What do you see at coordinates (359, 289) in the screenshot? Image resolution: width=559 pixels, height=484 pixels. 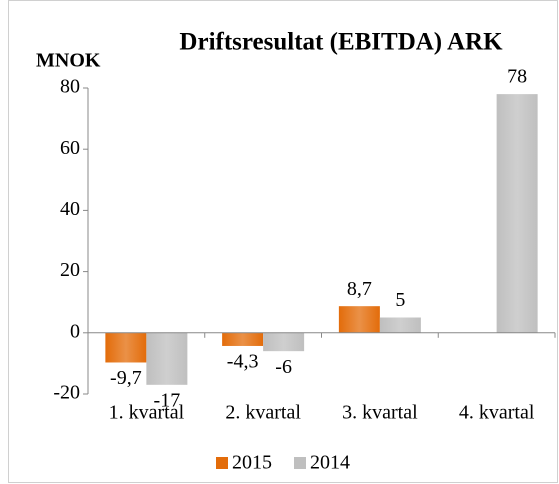 I see `value-label: 8,7` at bounding box center [359, 289].